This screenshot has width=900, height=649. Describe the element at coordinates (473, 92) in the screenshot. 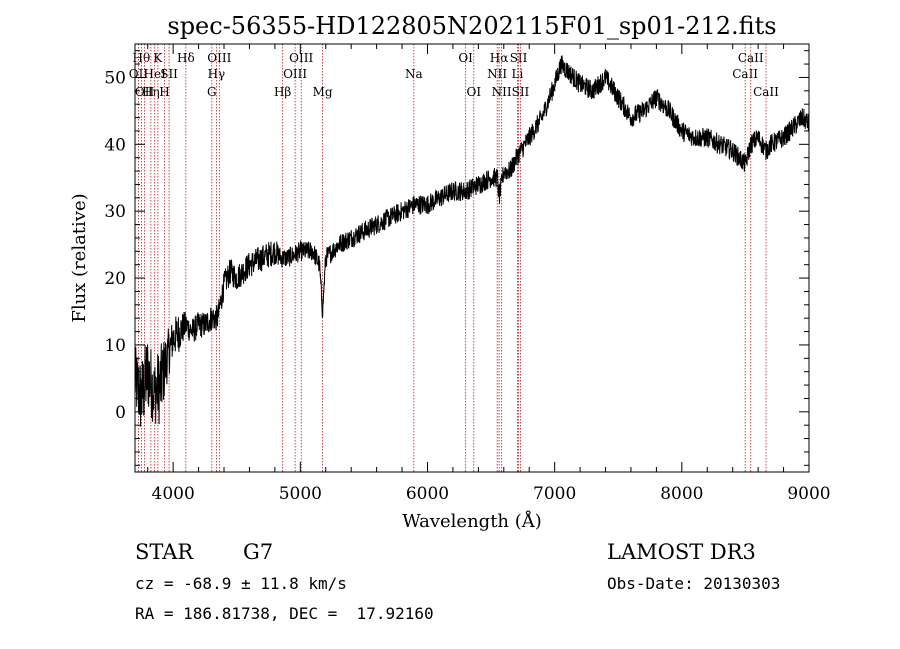

I see `line-marker-label-18: OI` at that location.